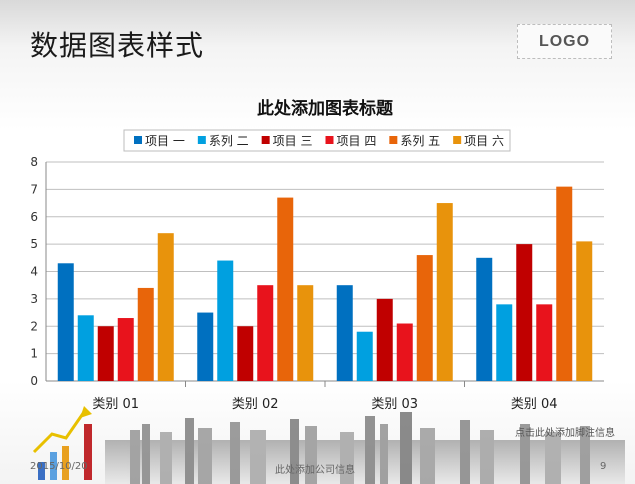 Image resolution: width=635 pixels, height=484 pixels. I want to click on legend-label: 项目 一, so click(165, 141).